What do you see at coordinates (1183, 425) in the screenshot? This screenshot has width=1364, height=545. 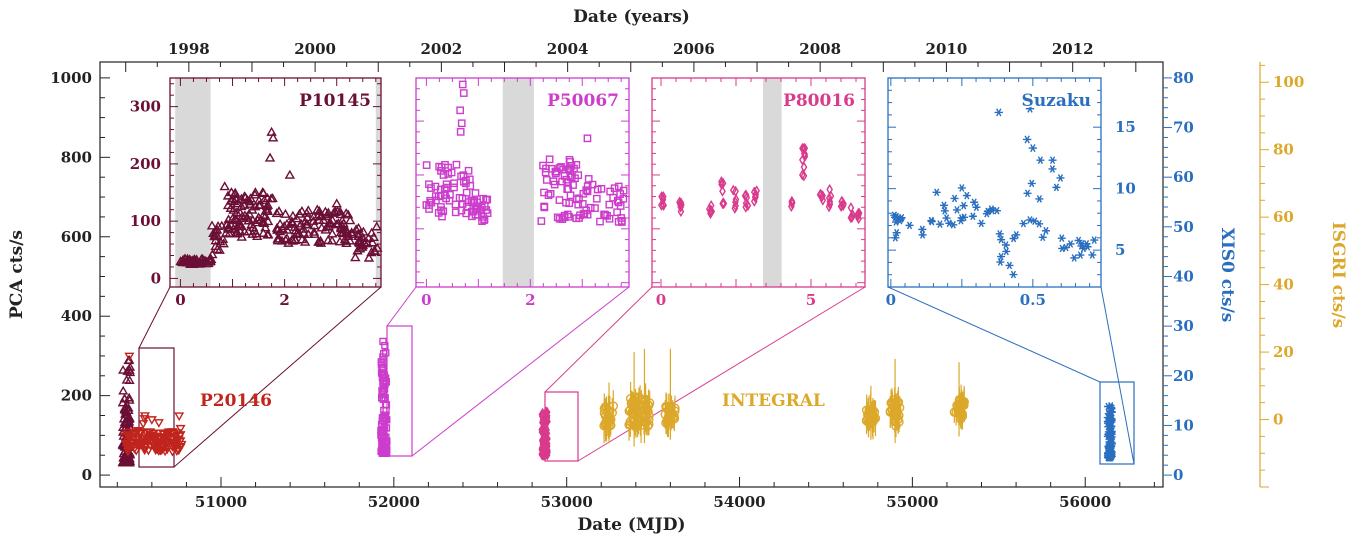 I see `xis-tick-label: 10` at bounding box center [1183, 425].